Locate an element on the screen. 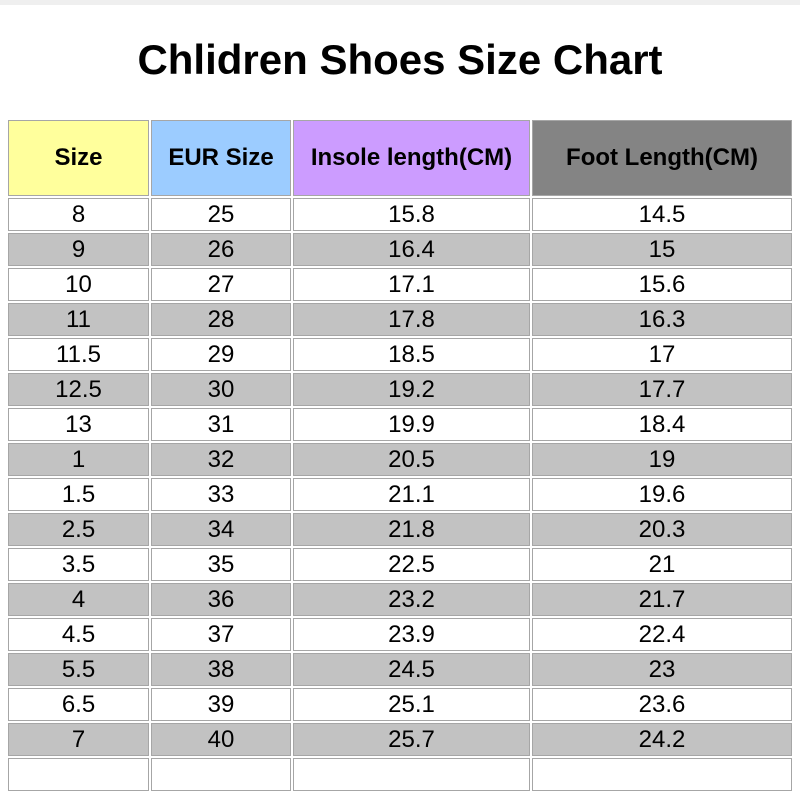  foot-length-cell: 14.5 is located at coordinates (662, 214).